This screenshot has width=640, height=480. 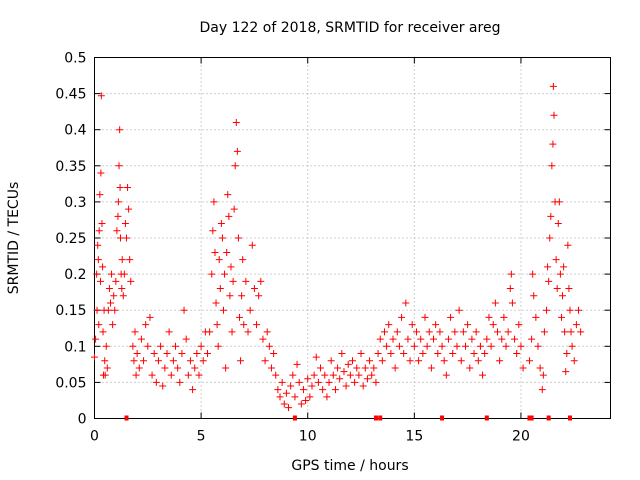 What do you see at coordinates (201, 437) in the screenshot?
I see `x-tick-label: 5` at bounding box center [201, 437].